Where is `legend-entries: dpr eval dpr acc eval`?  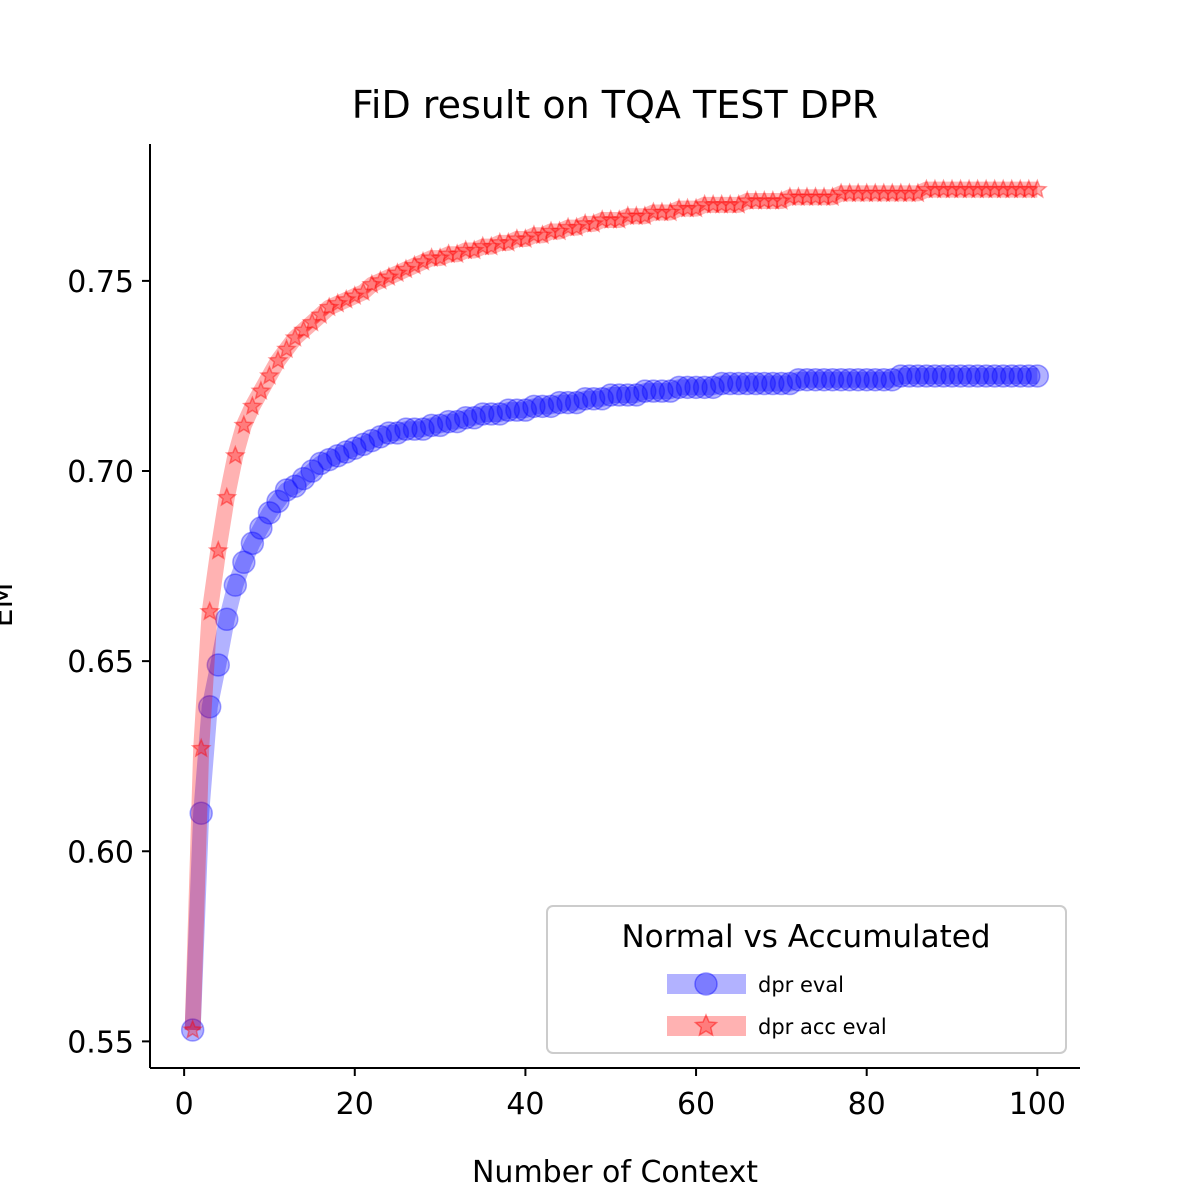
legend-entries: dpr eval dpr acc eval is located at coordinates (777, 1005).